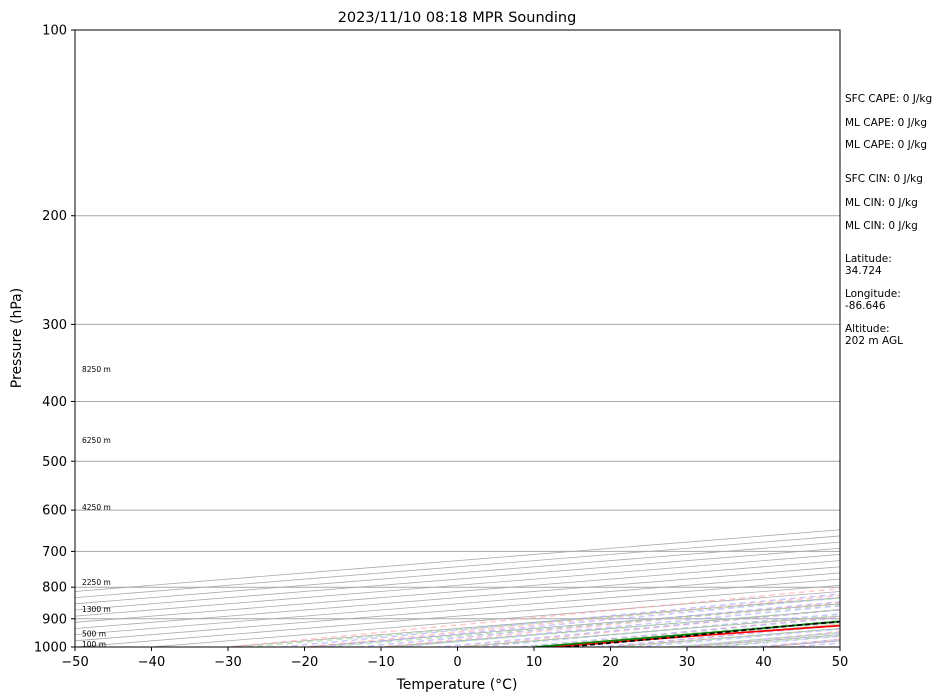 The image size is (947, 700). I want to click on sfc-cape-text: SFC CAPE: 0 J/kg, so click(888, 99).